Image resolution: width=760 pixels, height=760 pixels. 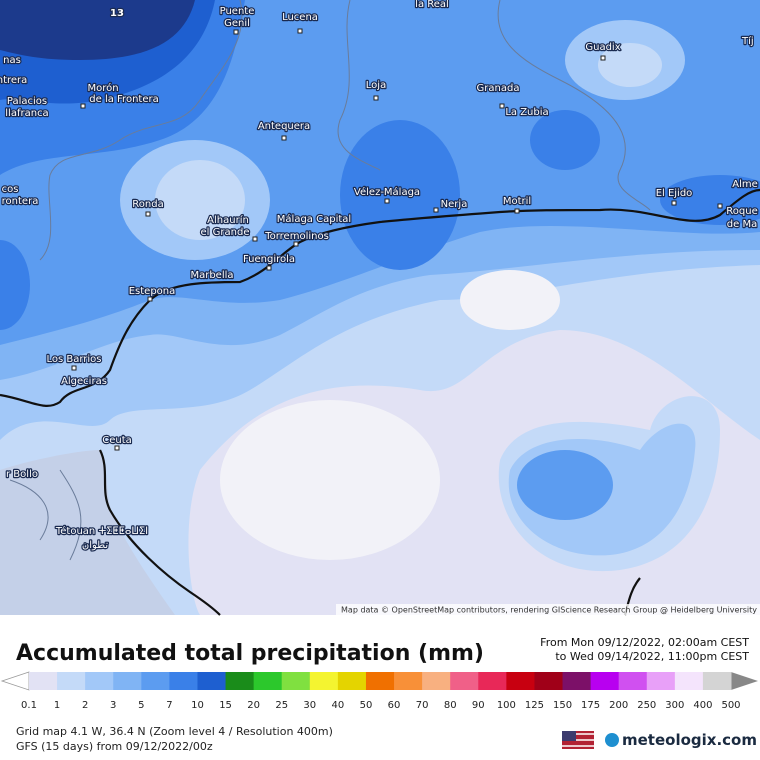 What do you see at coordinates (281, 705) in the screenshot?
I see `legend-label: 25` at bounding box center [281, 705].